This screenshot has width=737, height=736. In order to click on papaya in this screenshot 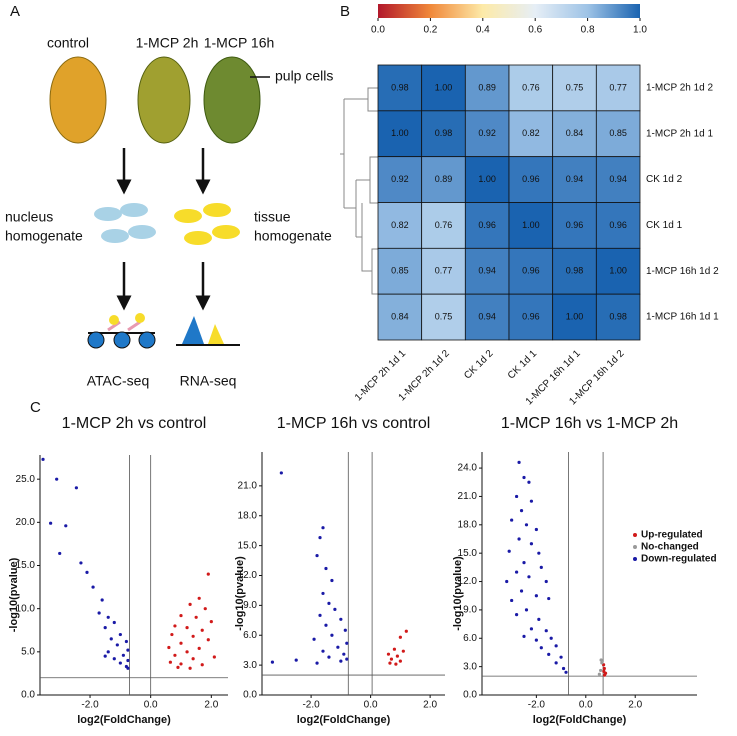, I will do `click(232, 100)`.